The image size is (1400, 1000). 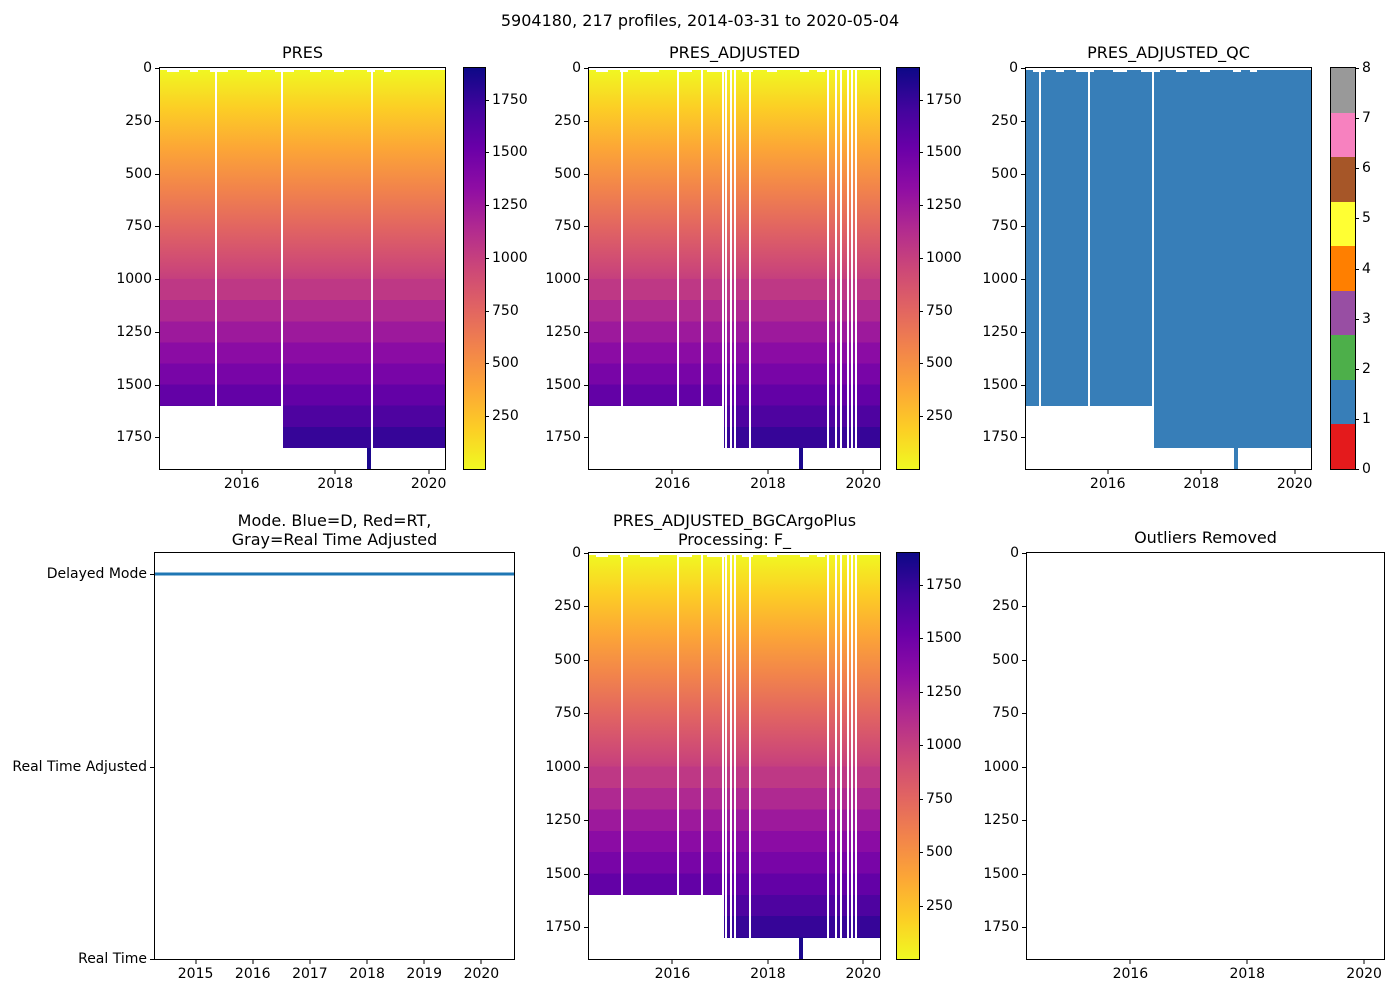 I want to click on y-tick-label: Real Time, so click(x=112, y=959).